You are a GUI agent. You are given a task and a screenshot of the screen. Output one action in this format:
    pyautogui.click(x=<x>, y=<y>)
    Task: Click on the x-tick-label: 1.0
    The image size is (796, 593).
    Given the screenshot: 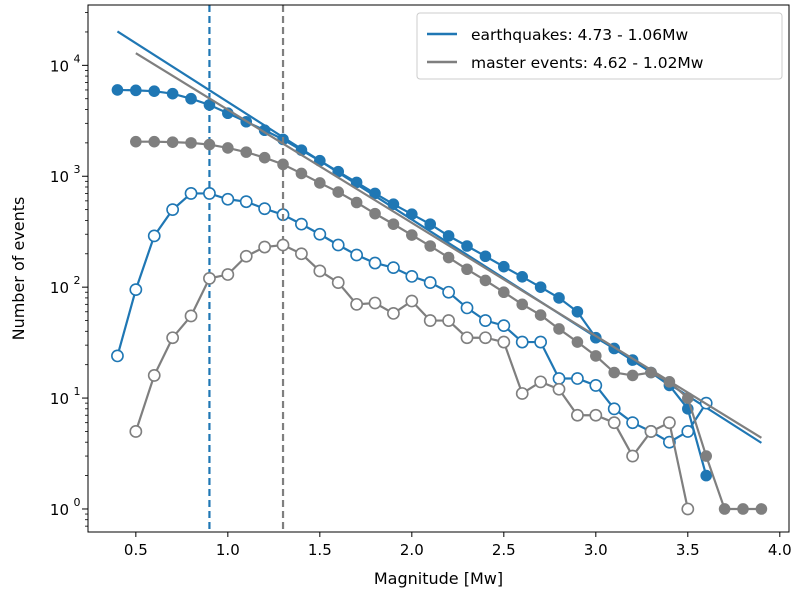 What is the action you would take?
    pyautogui.click(x=228, y=550)
    